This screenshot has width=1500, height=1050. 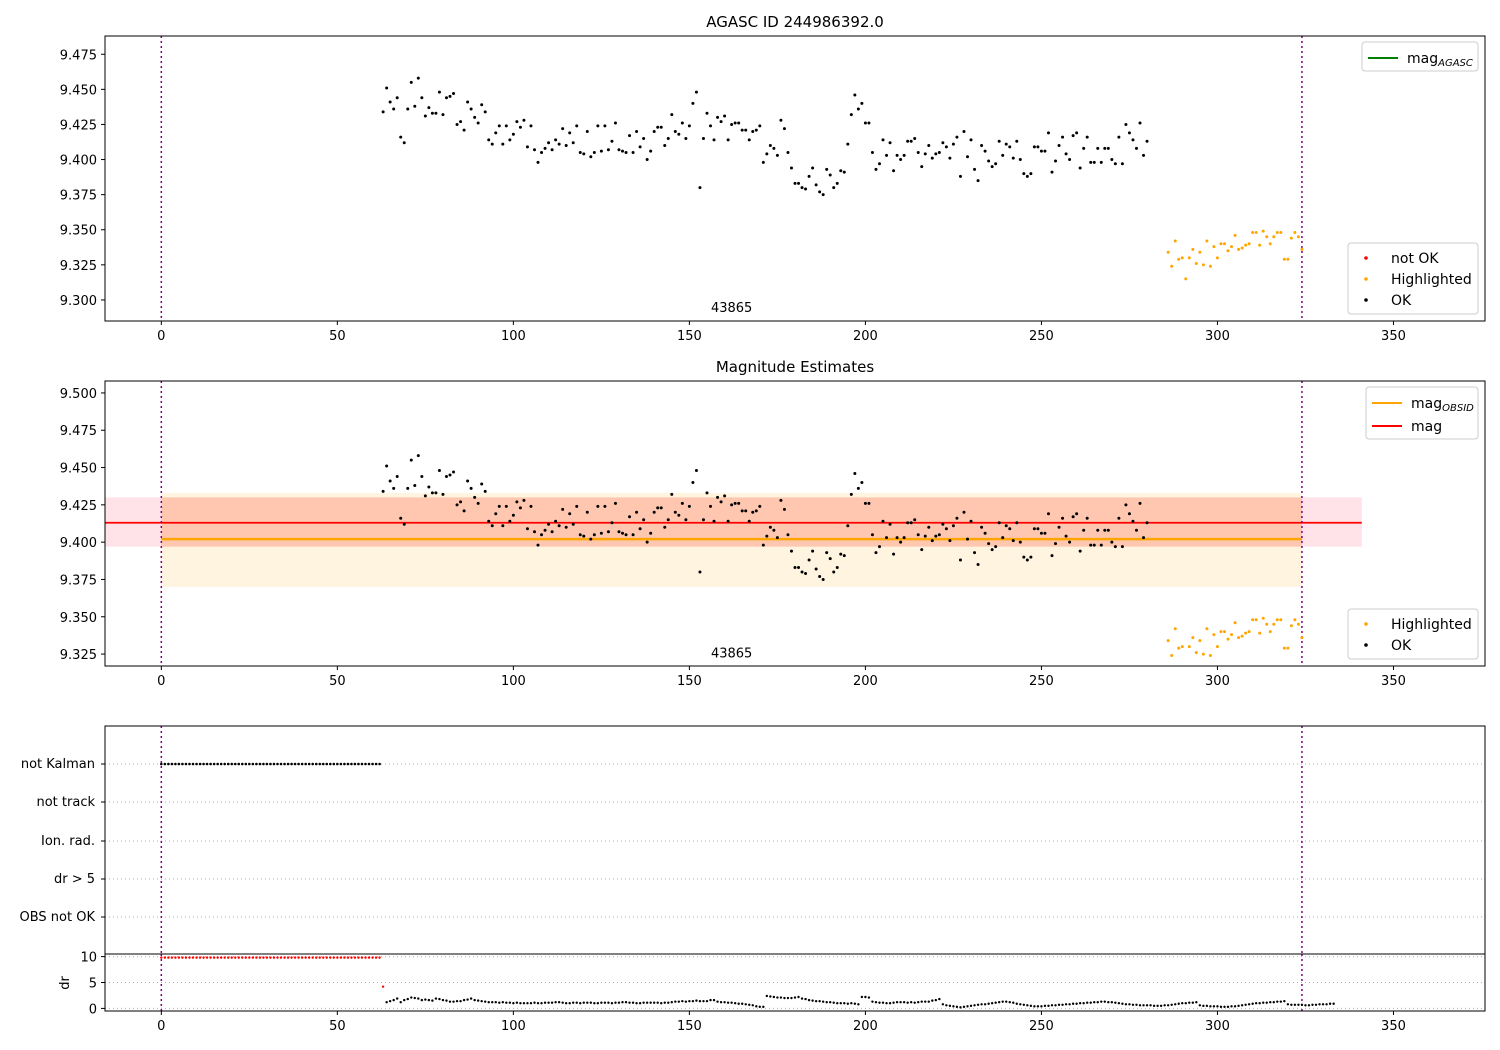 What do you see at coordinates (795, 22) in the screenshot?
I see `chart-title-agasc: AGASC ID 244986392.0` at bounding box center [795, 22].